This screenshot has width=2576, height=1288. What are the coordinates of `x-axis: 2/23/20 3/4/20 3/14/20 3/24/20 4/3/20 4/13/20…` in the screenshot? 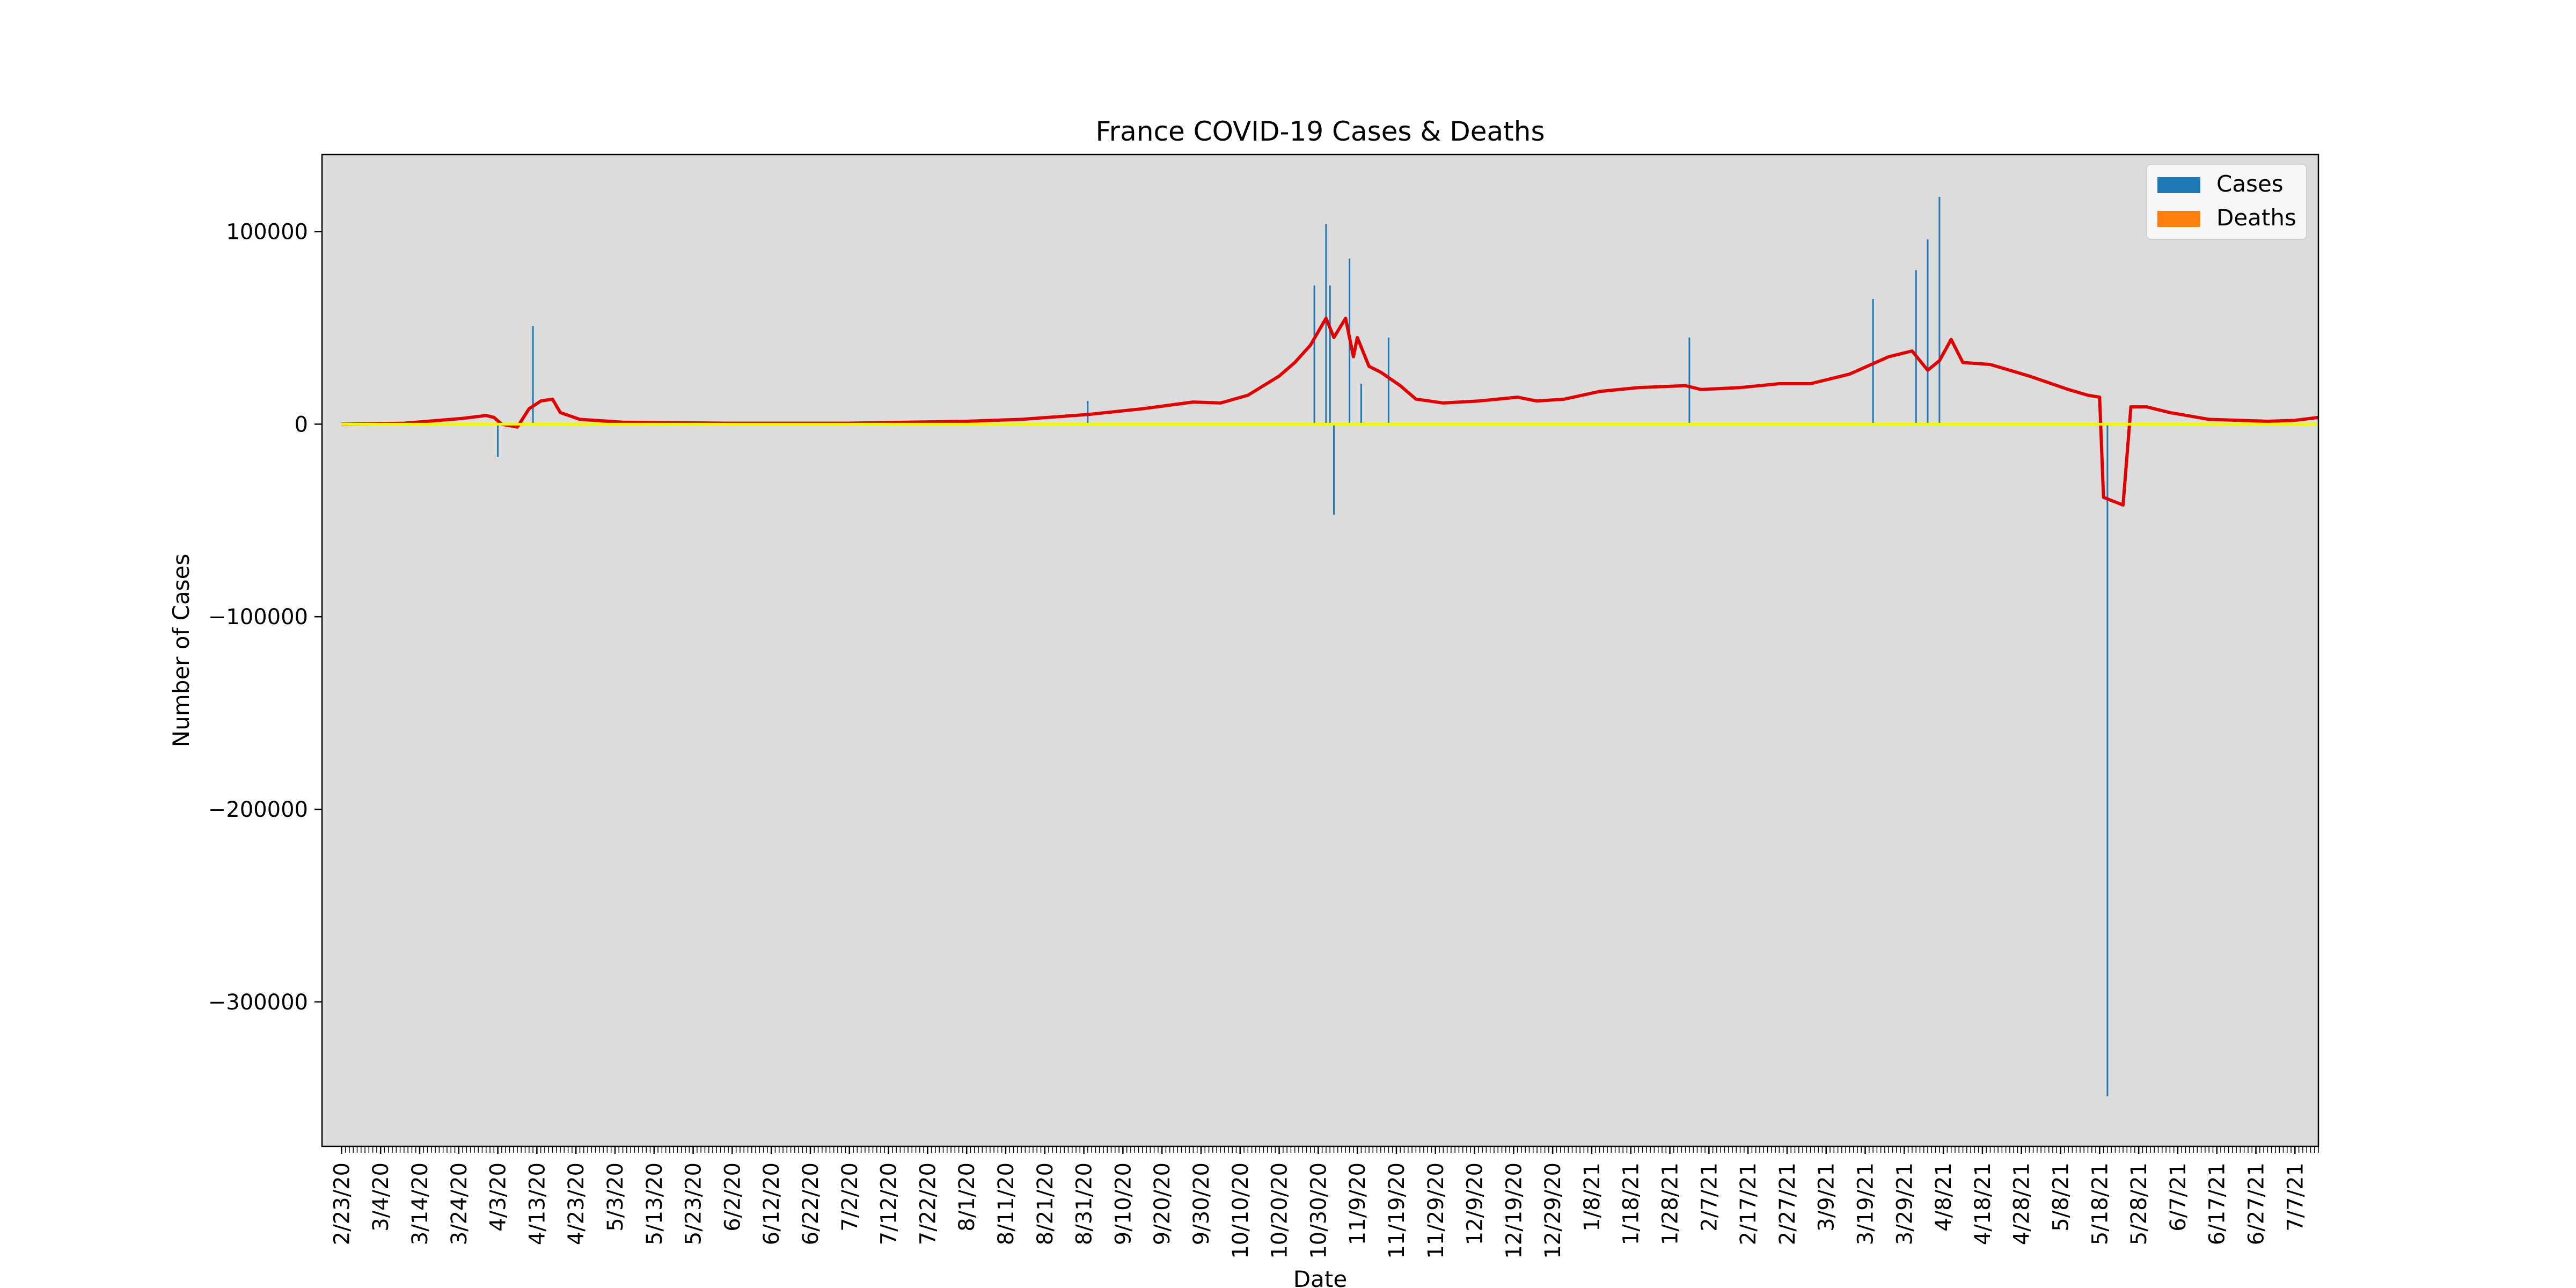 It's located at (1324, 1202).